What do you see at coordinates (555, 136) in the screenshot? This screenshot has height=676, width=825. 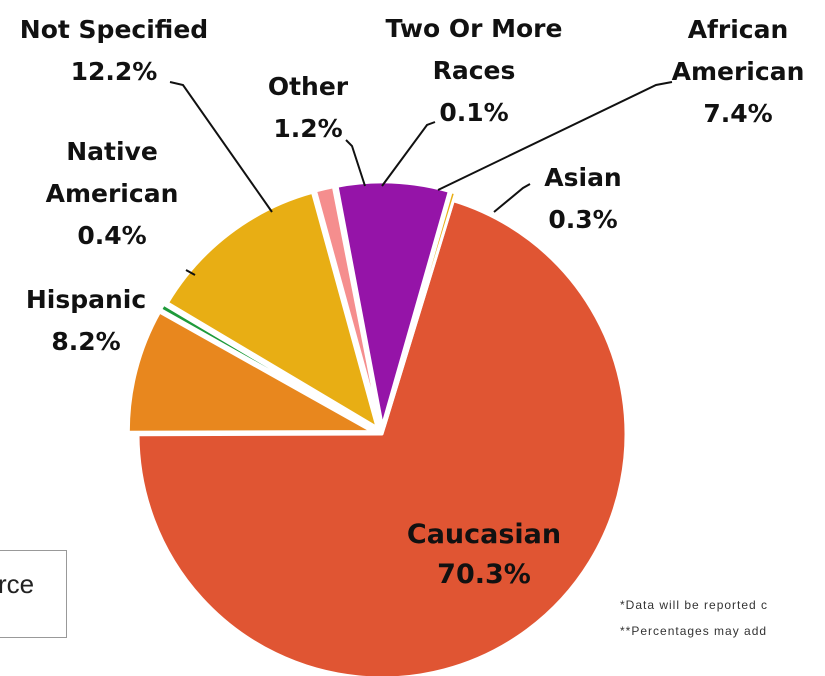 I see `leader-line-african-american` at bounding box center [555, 136].